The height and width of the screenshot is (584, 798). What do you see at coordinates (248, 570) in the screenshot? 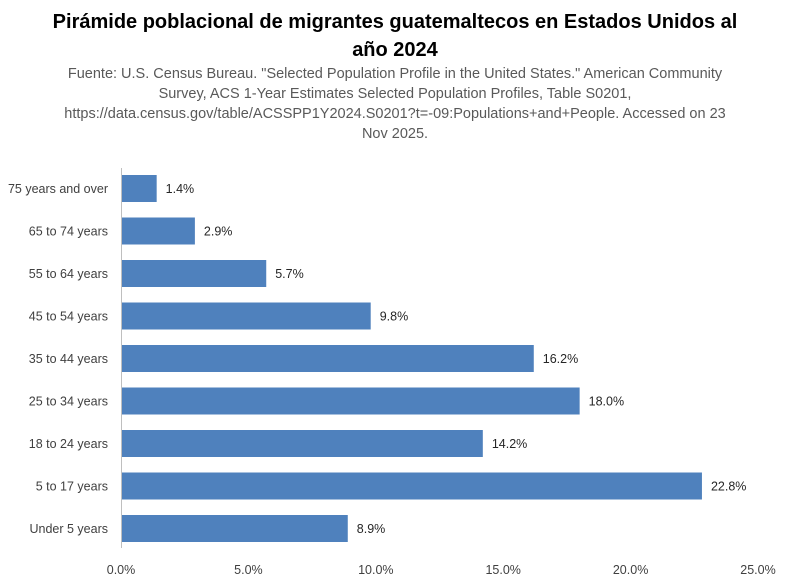
I see `x-tick-label: 5.0%` at bounding box center [248, 570].